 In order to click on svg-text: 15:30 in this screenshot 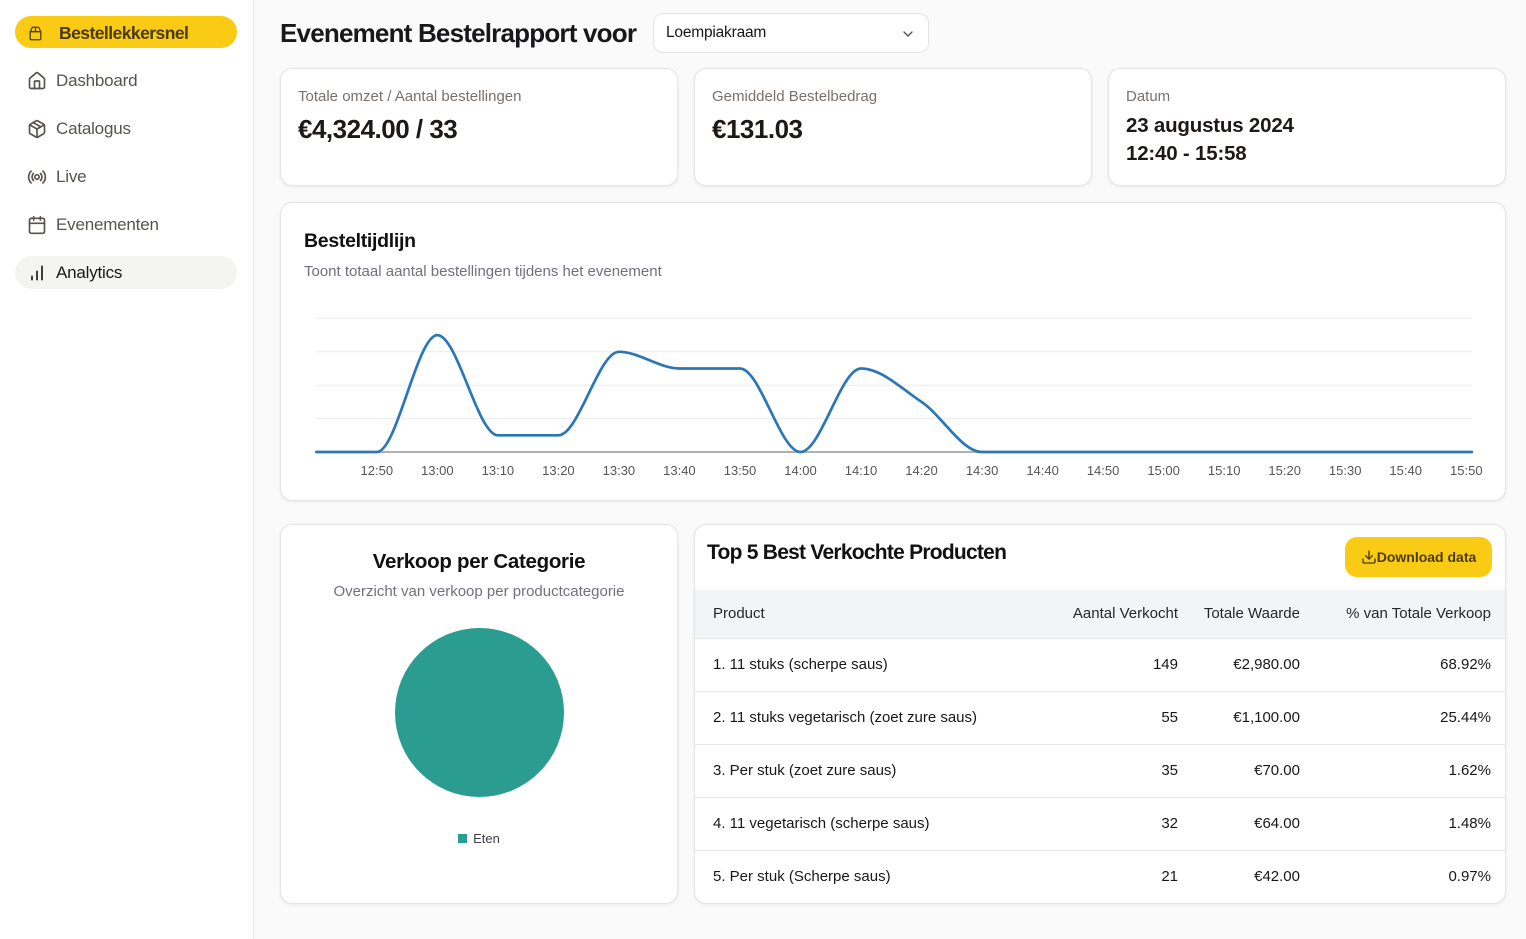, I will do `click(1345, 470)`.